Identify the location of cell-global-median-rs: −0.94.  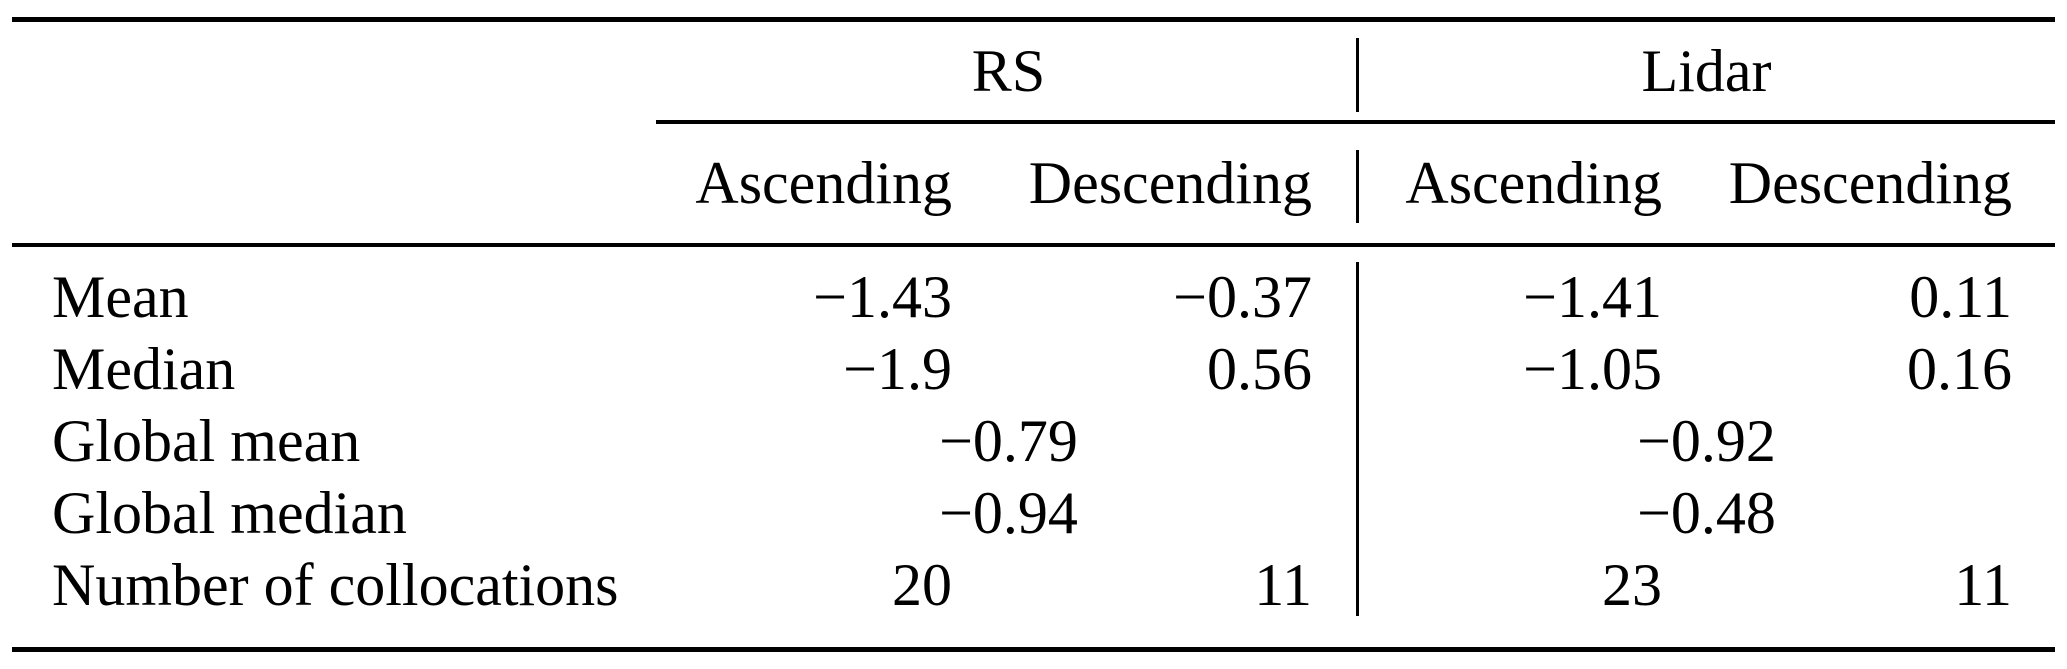
(1008, 513).